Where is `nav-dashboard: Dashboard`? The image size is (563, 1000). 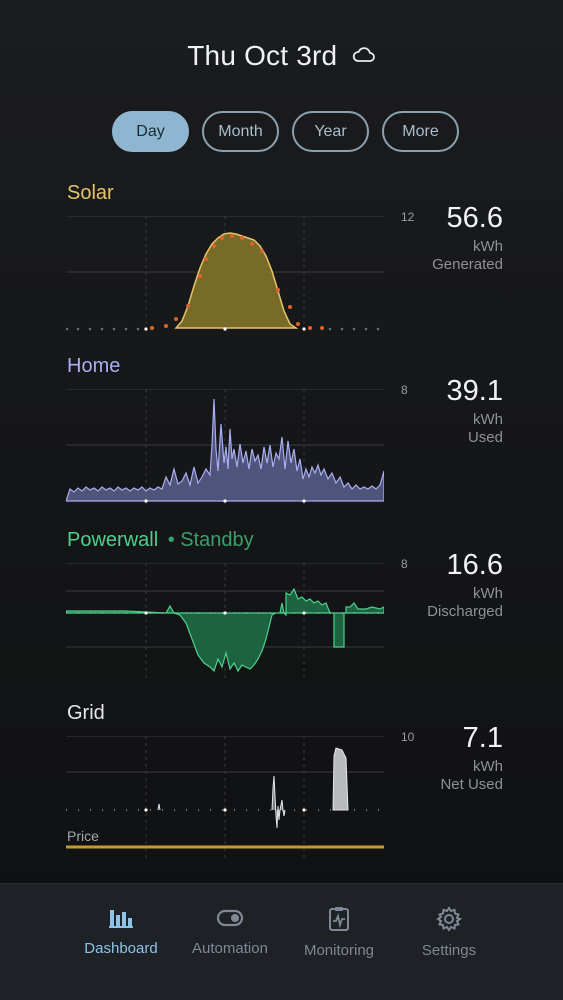 nav-dashboard: Dashboard is located at coordinates (121, 931).